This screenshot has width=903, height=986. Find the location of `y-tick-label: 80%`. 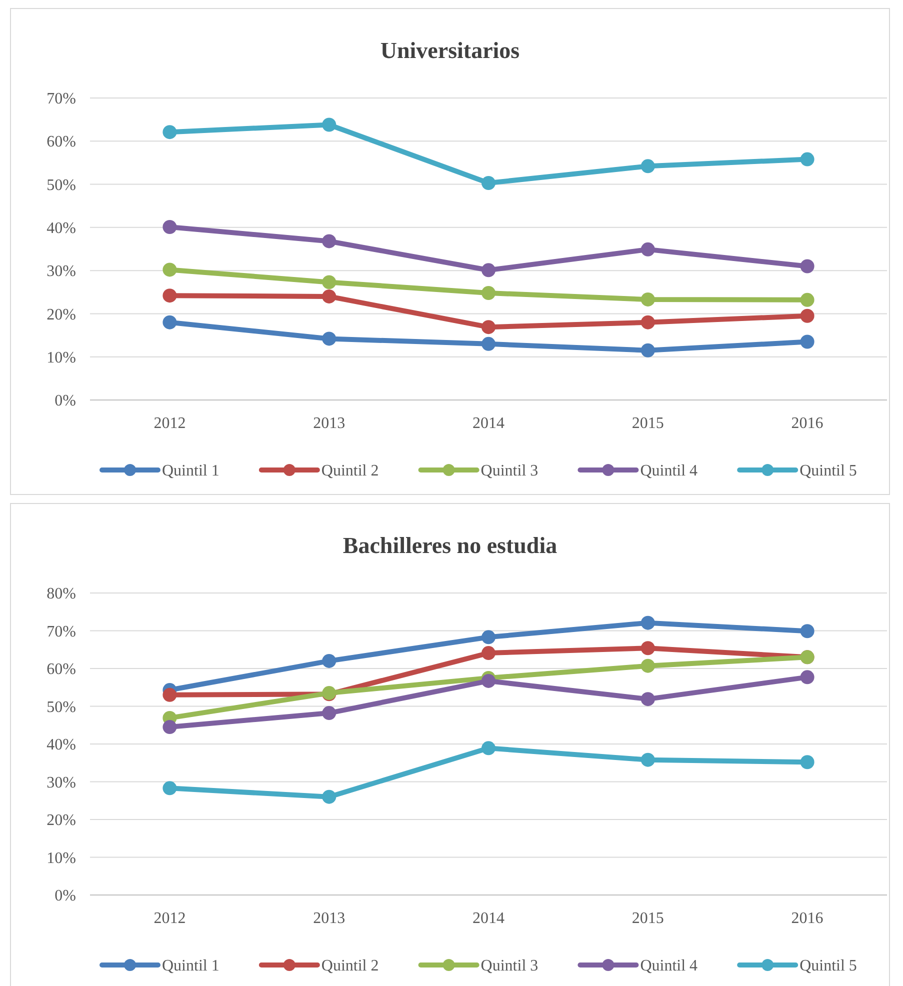

y-tick-label: 80% is located at coordinates (61, 594).